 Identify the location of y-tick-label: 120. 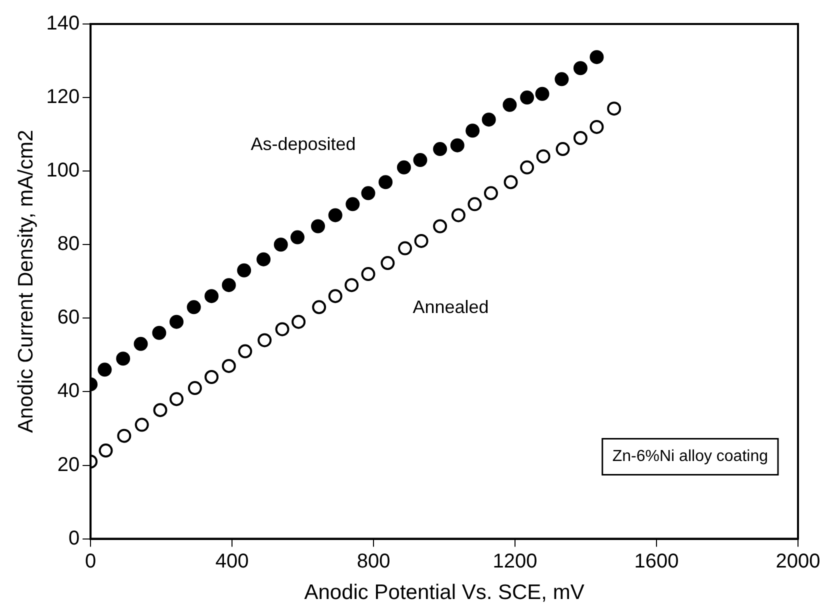
(63, 97).